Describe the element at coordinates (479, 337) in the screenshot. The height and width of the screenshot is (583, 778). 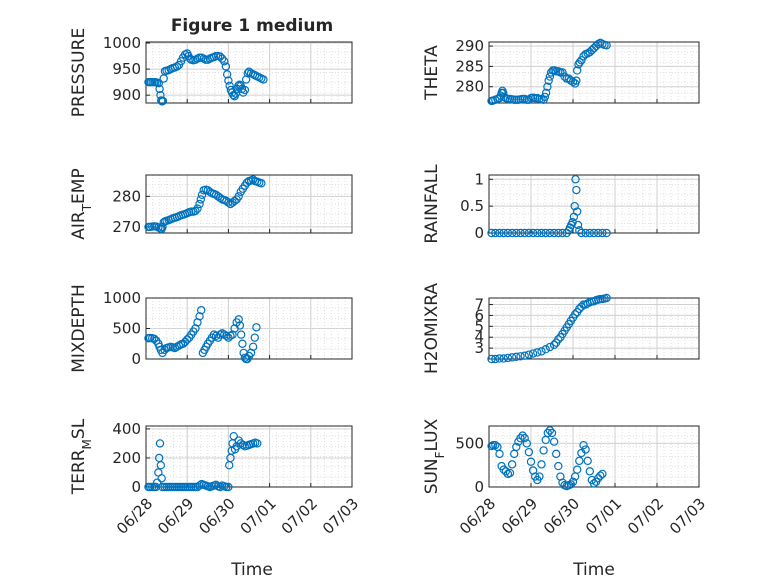
I see `y-tick-label: 4` at that location.